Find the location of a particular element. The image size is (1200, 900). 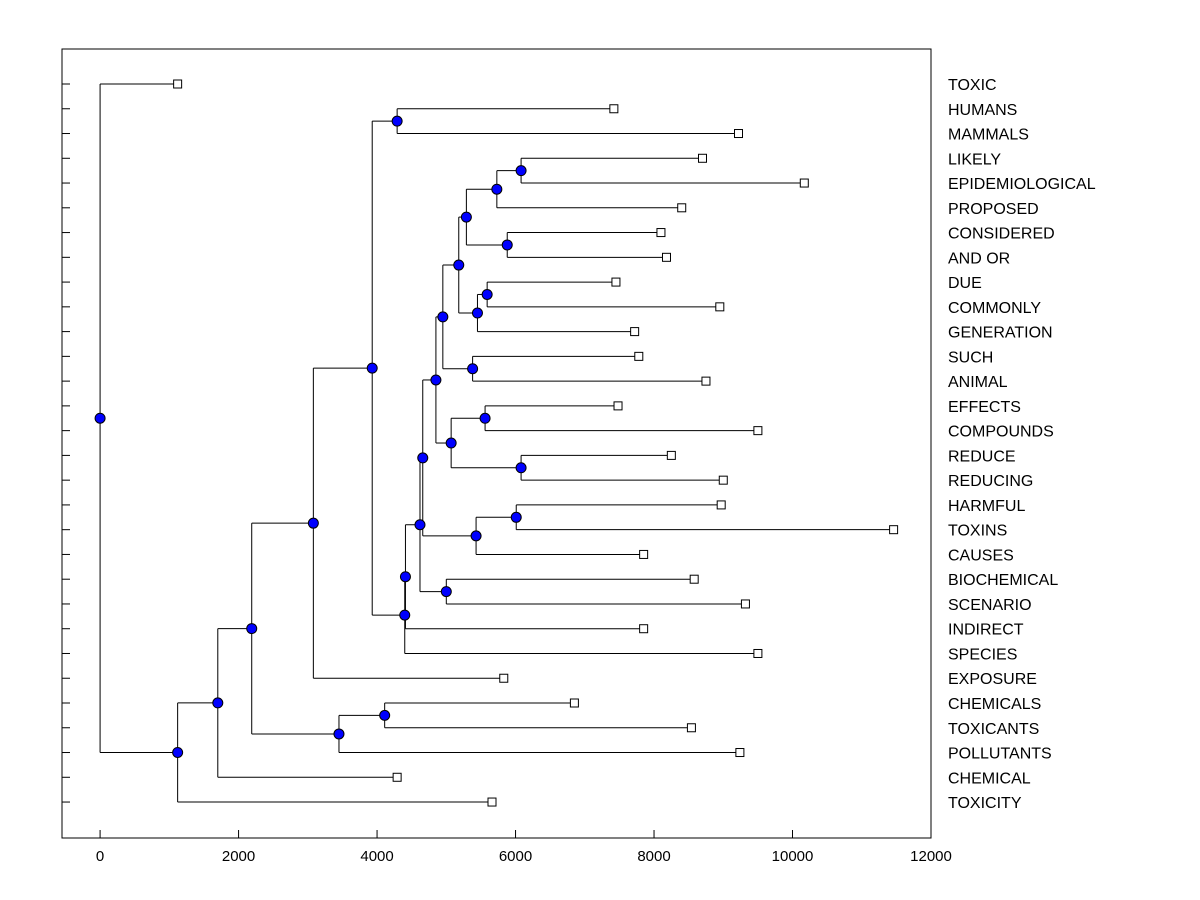

node-marker-m5 is located at coordinates (466, 217).